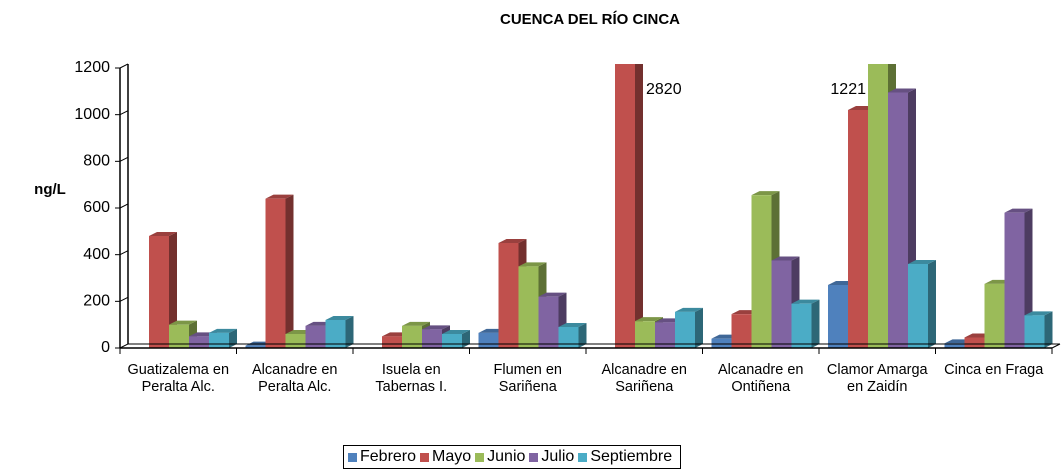 This screenshot has height=471, width=1061. I want to click on x-tick-label: Alcanadre en Peralta Alc., so click(295, 378).